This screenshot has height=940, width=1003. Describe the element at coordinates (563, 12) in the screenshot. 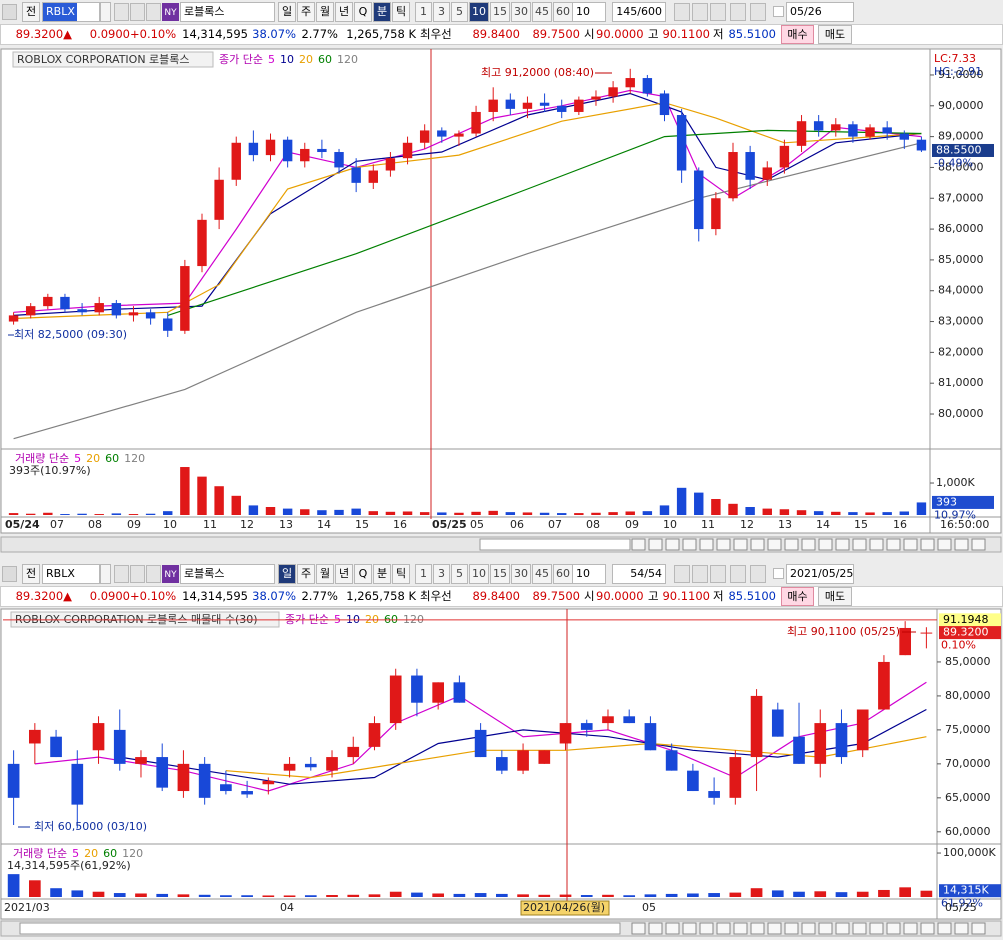

I see `interval-button: 60` at that location.